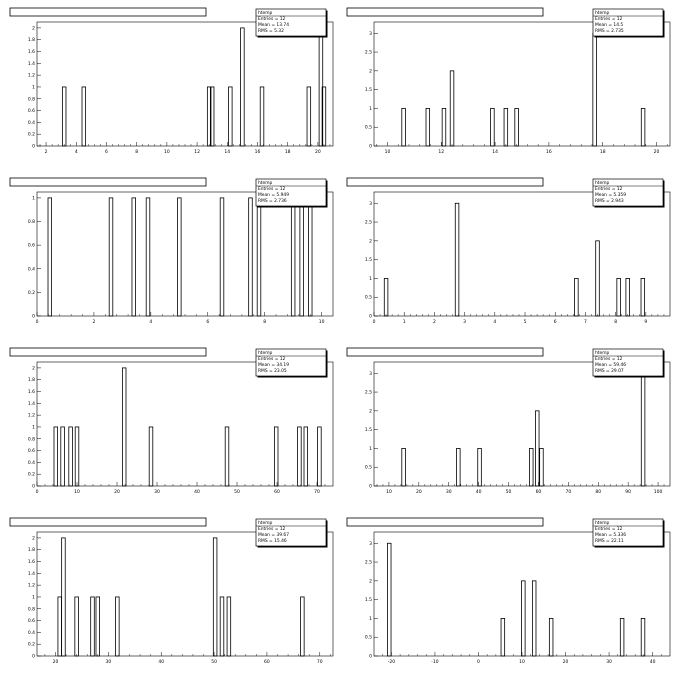 The image size is (674, 679). I want to click on y-tick-label: 1.8, so click(31, 550).